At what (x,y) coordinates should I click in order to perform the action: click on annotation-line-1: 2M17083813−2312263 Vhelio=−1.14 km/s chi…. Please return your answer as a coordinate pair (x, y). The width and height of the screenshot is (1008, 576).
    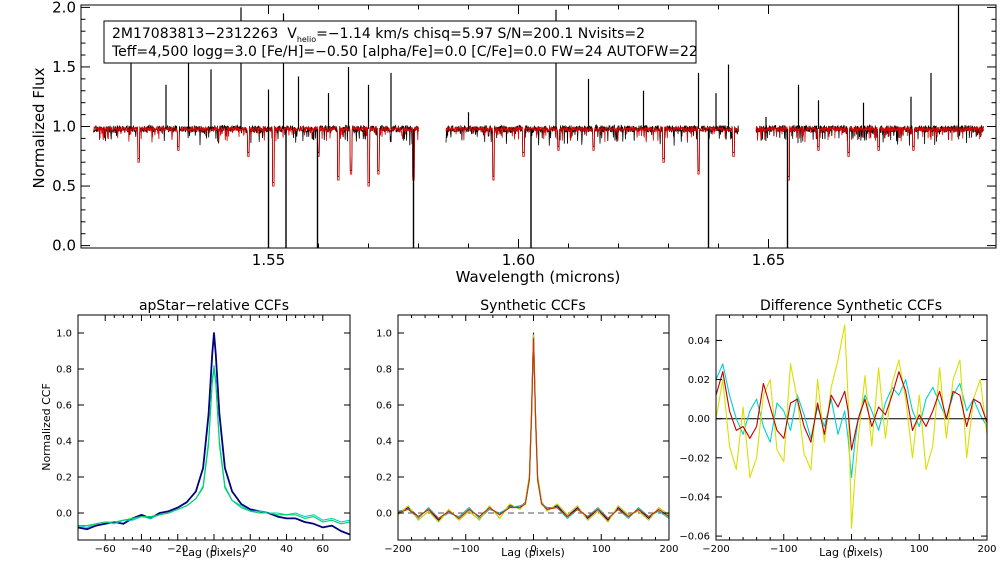
    Looking at the image, I should click on (378, 35).